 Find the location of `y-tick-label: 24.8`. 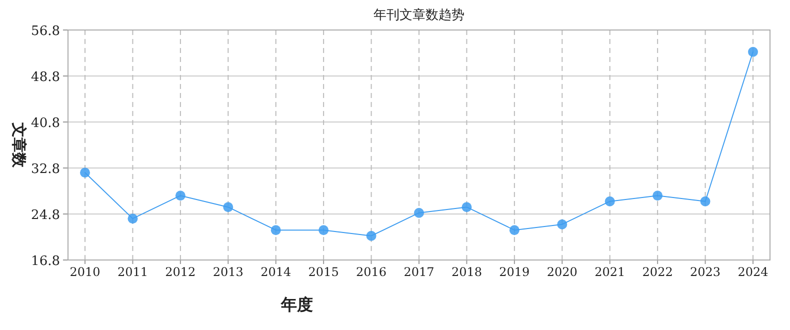

y-tick-label: 24.8 is located at coordinates (45, 215).